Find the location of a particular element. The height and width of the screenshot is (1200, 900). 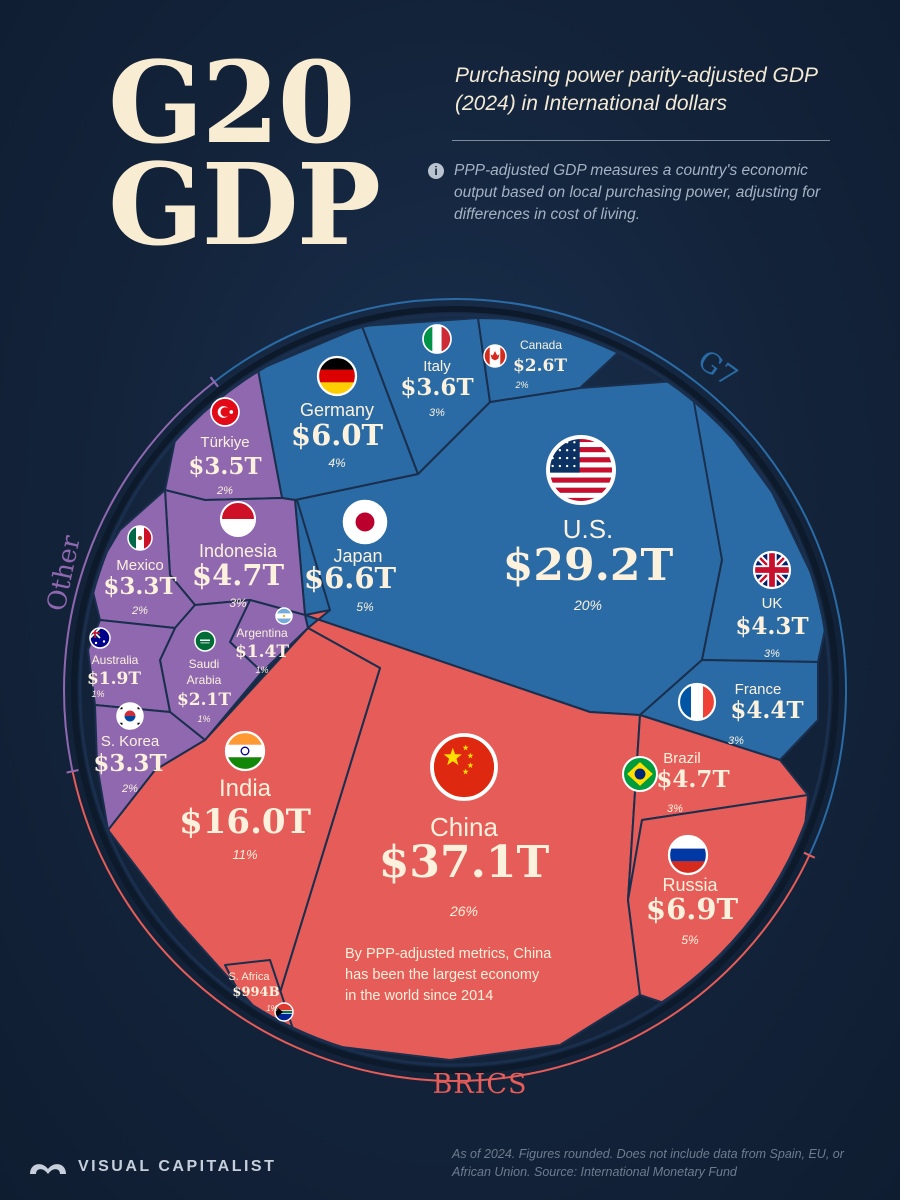

label-share-s-korea: 2% is located at coordinates (129, 789).